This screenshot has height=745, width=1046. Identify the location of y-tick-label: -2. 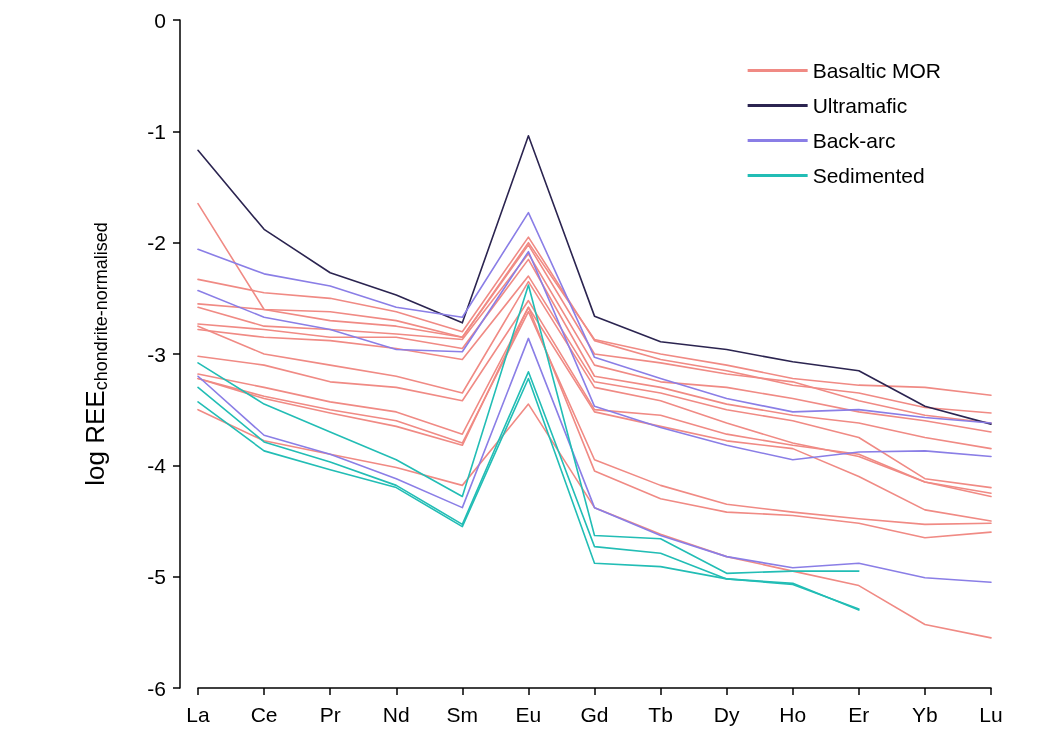
(156, 243).